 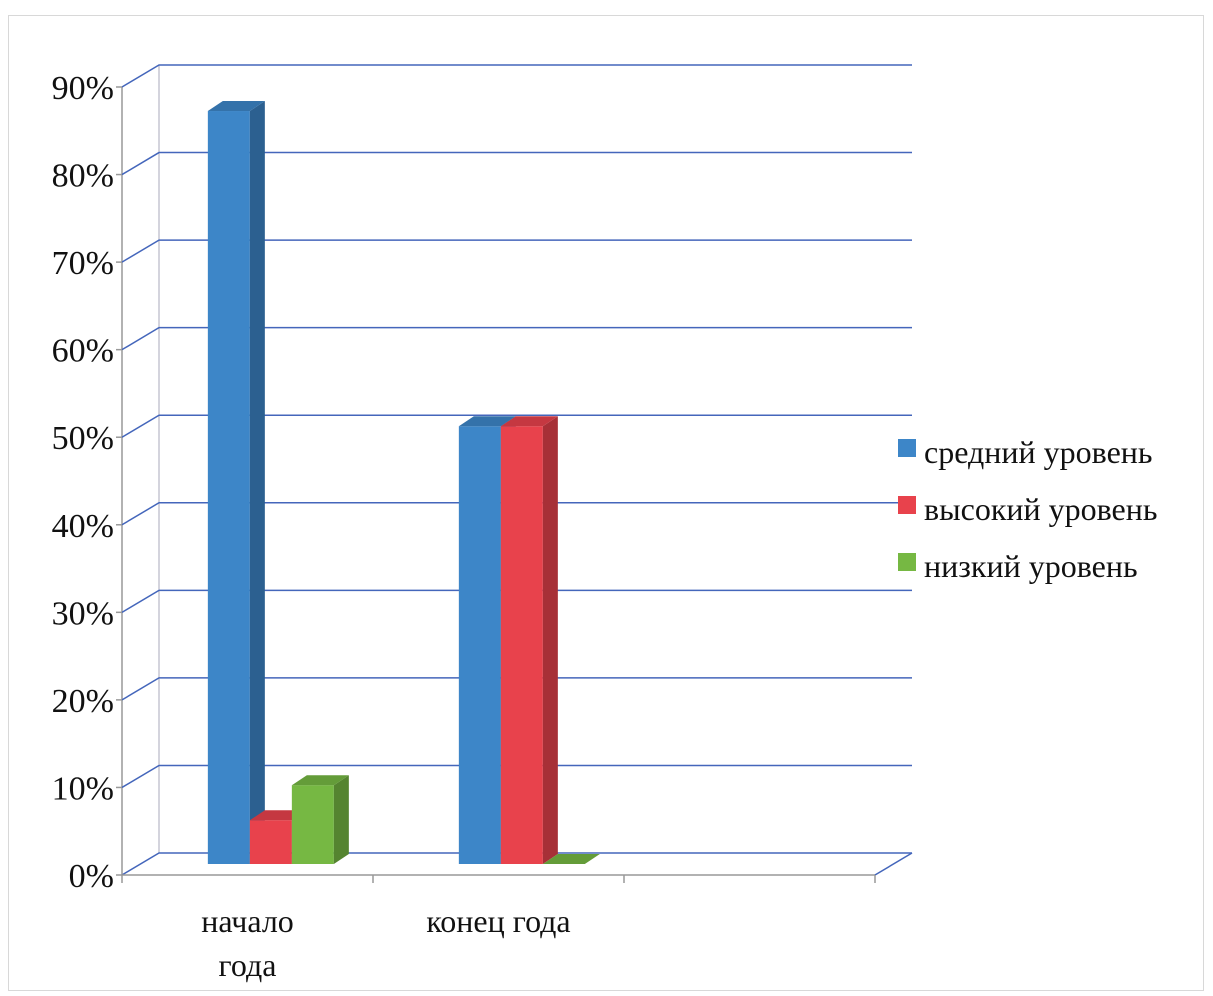 What do you see at coordinates (83, 613) in the screenshot?
I see `y-tick-label: 30%` at bounding box center [83, 613].